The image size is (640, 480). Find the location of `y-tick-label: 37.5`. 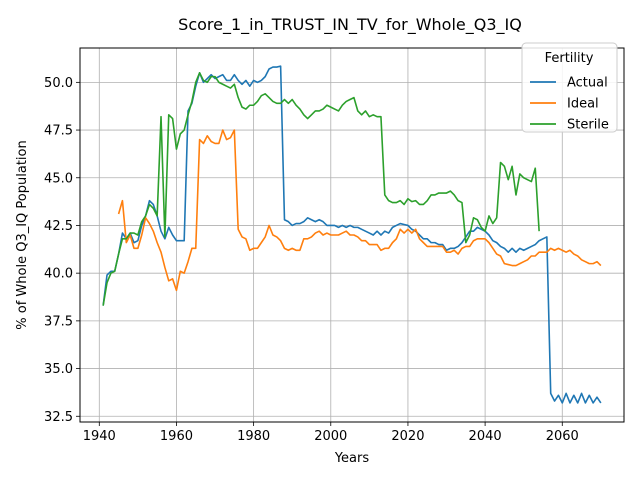

y-tick-label: 37.5 is located at coordinates (58, 321).